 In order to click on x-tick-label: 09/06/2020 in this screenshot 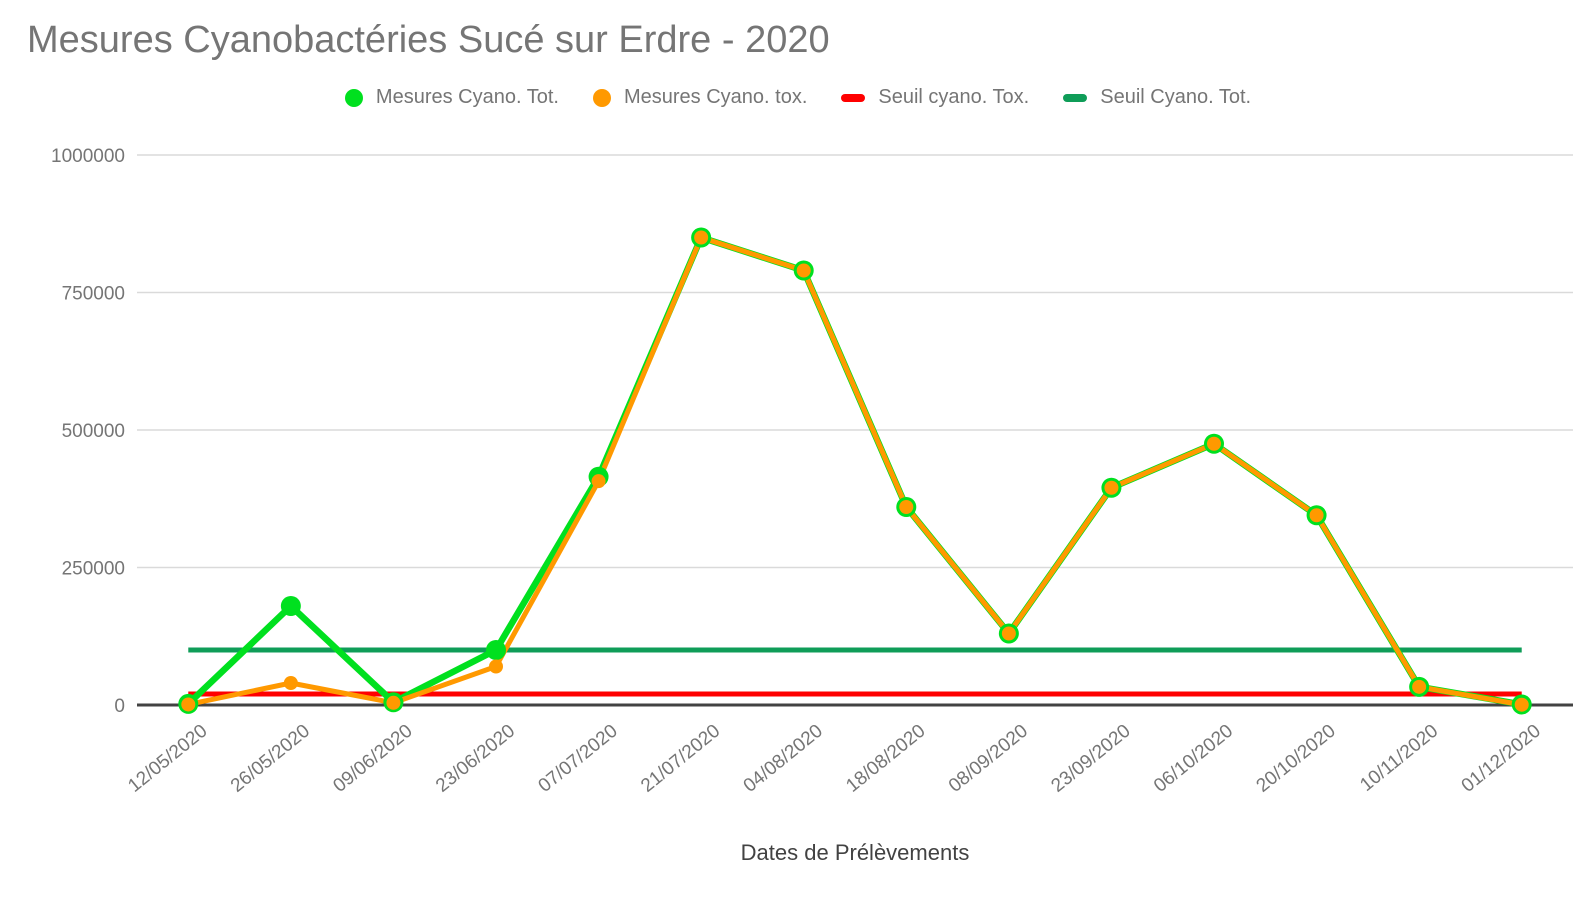, I will do `click(372, 759)`.